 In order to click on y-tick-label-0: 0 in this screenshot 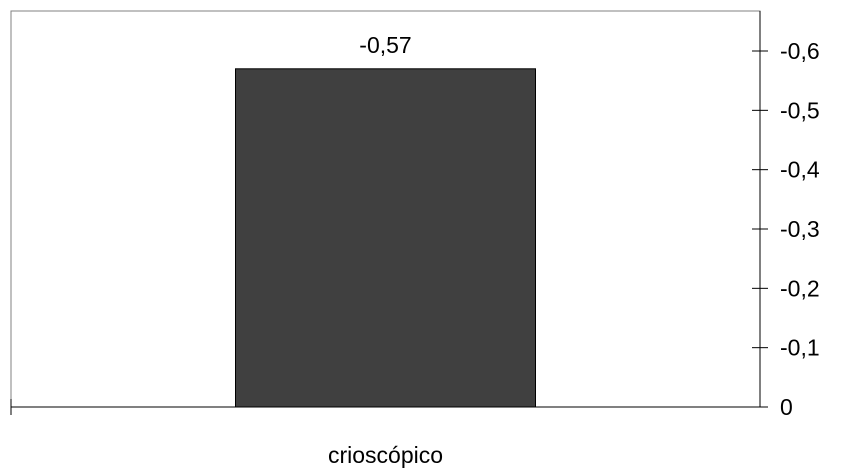, I will do `click(786, 407)`.